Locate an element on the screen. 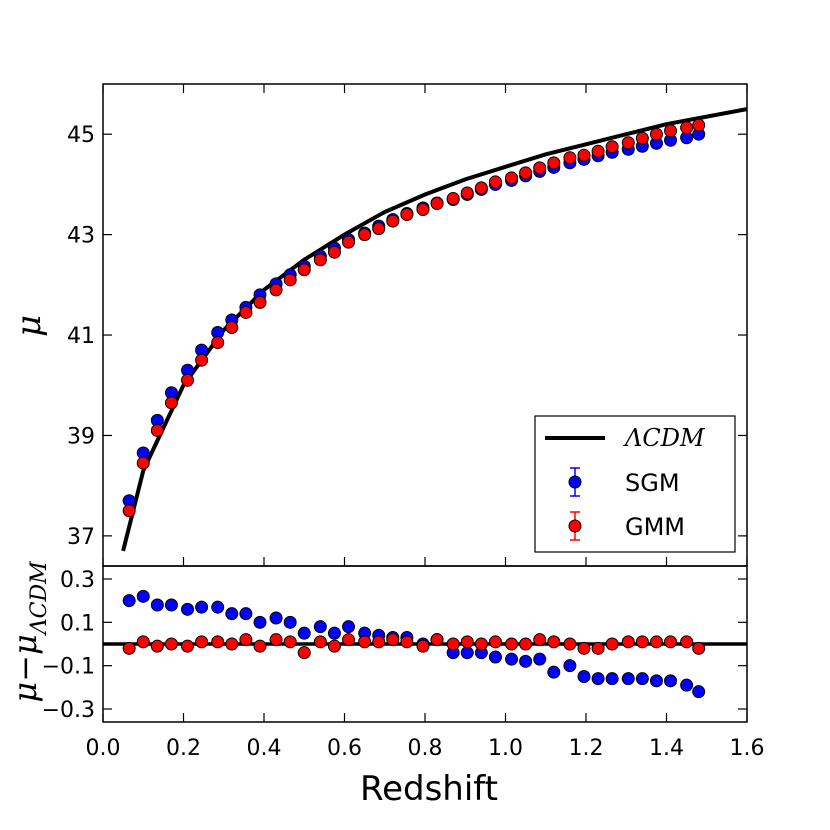 This screenshot has height=830, width=830. legend-label-sgm: SGM is located at coordinates (652, 483).